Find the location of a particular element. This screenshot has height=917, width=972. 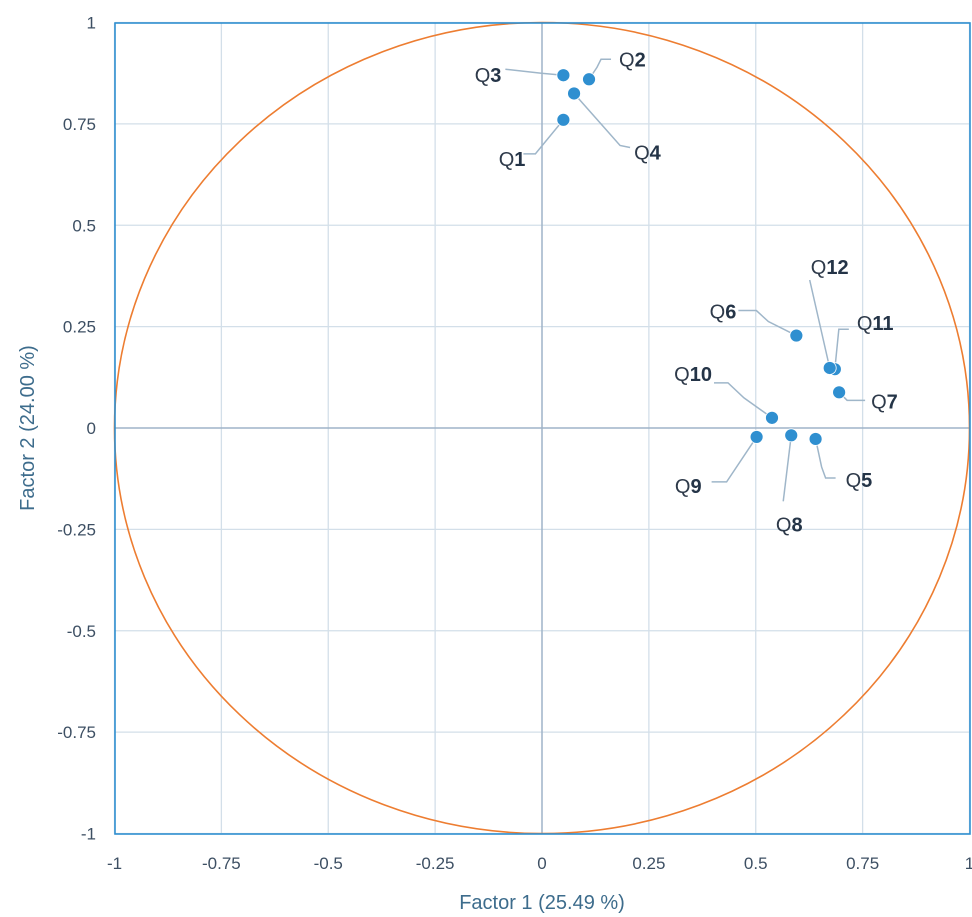

point-label: Q8 is located at coordinates (789, 525).